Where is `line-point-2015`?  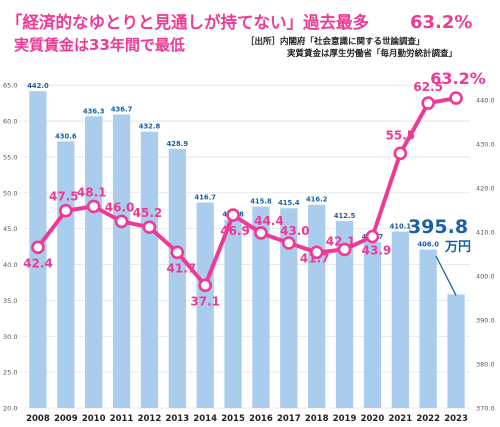
line-point-2015 is located at coordinates (233, 215).